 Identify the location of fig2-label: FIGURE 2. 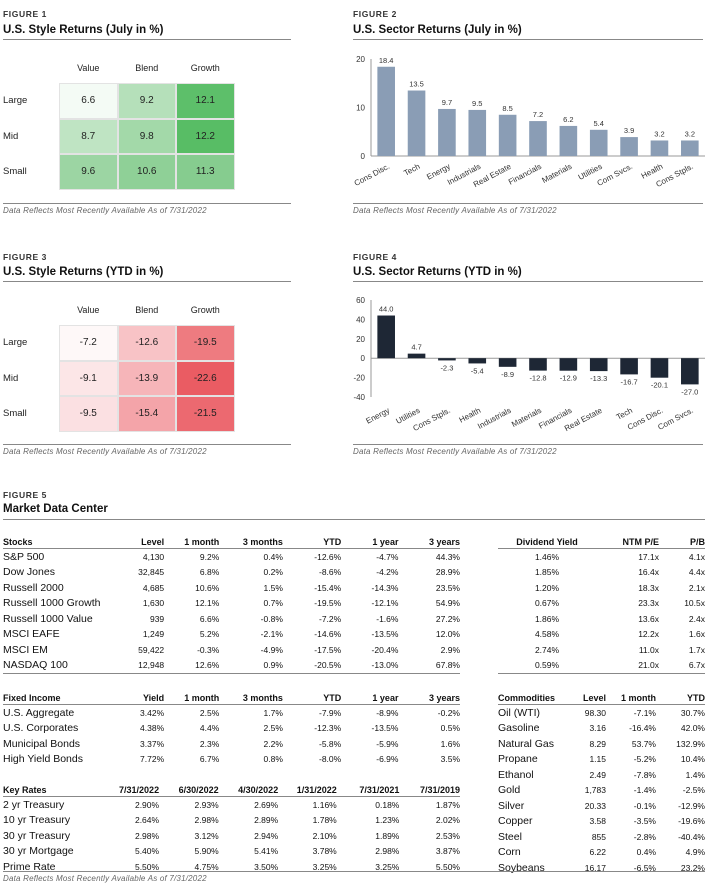
(375, 14).